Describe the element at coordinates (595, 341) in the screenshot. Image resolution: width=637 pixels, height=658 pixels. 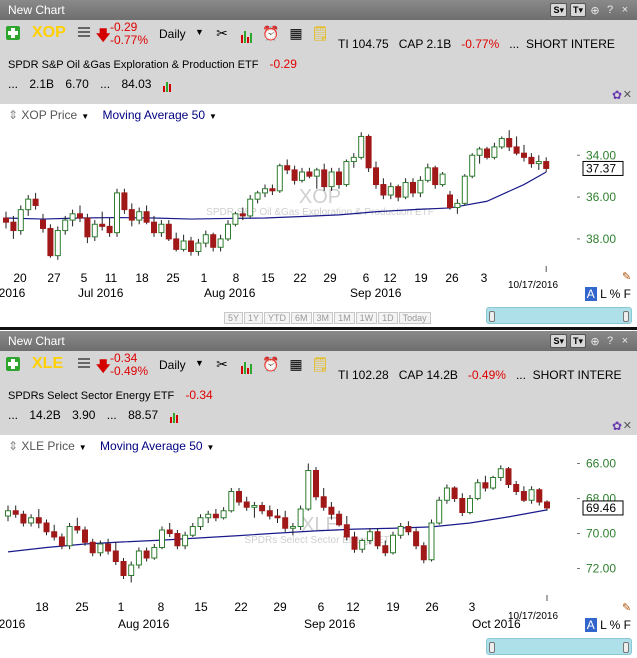
I see `pin-icon: ⊕` at that location.